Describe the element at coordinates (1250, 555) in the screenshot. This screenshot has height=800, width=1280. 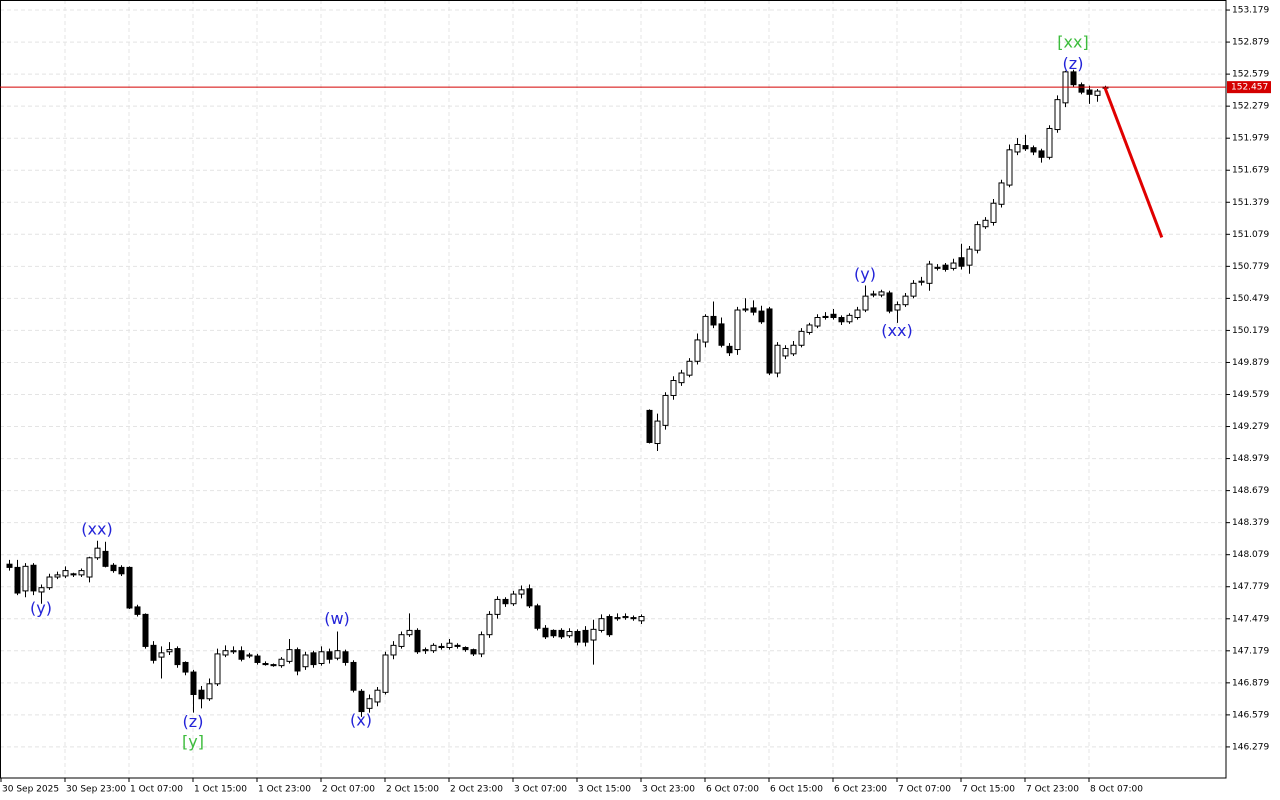
I see `y-tick-label: 148.079` at that location.